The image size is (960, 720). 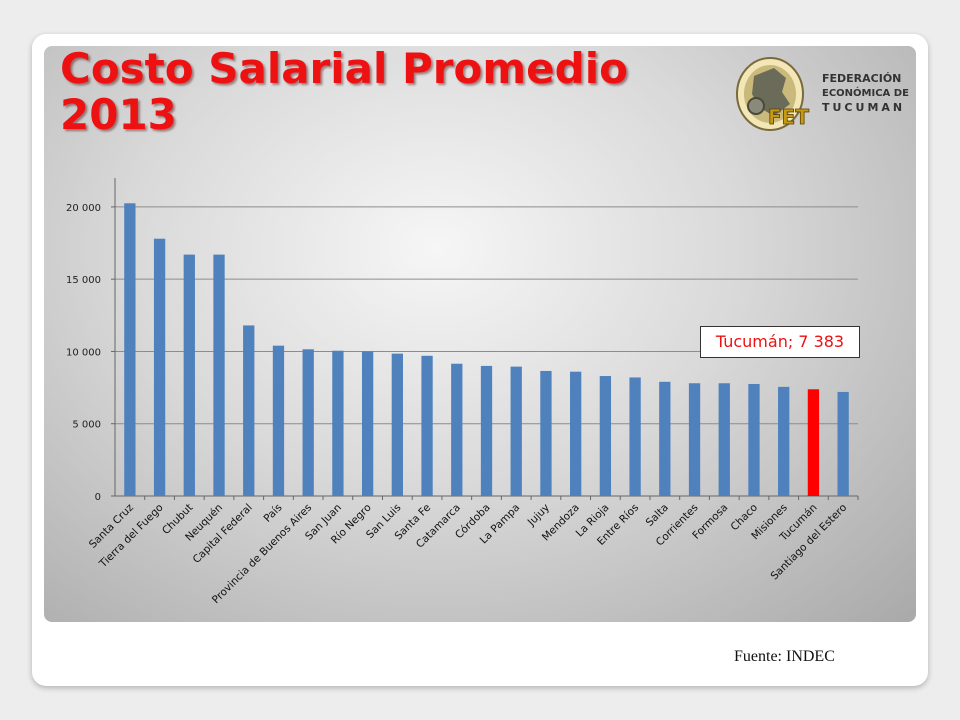 What do you see at coordinates (98, 497) in the screenshot?
I see `y-tick-label: 0` at bounding box center [98, 497].